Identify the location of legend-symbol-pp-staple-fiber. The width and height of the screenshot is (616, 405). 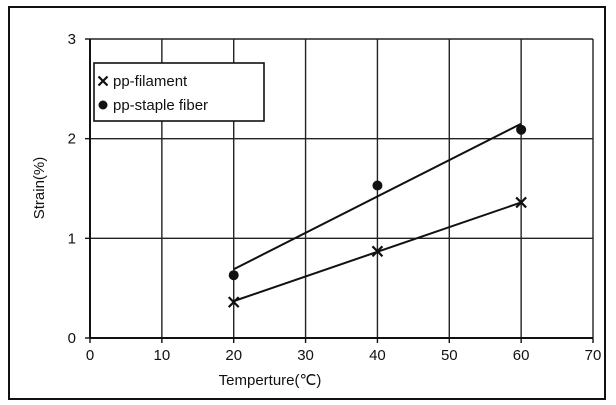
(103, 105).